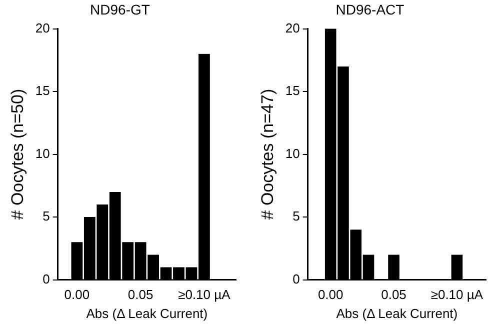 The width and height of the screenshot is (500, 328). Describe the element at coordinates (370, 9) in the screenshot. I see `chart-title: ND96-ACT` at that location.